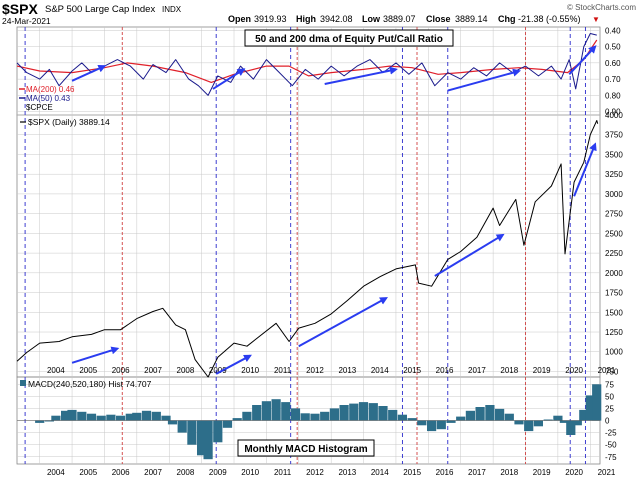 Image resolution: width=639 pixels, height=484 pixels. I want to click on y-tick-label: 0.40, so click(613, 30).